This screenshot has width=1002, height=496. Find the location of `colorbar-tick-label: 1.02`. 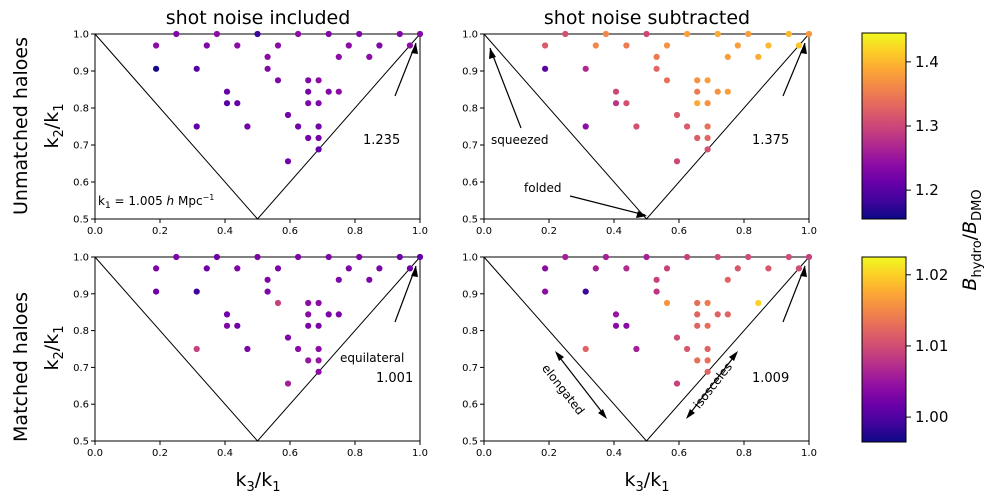

colorbar-tick-label: 1.02 is located at coordinates (931, 275).